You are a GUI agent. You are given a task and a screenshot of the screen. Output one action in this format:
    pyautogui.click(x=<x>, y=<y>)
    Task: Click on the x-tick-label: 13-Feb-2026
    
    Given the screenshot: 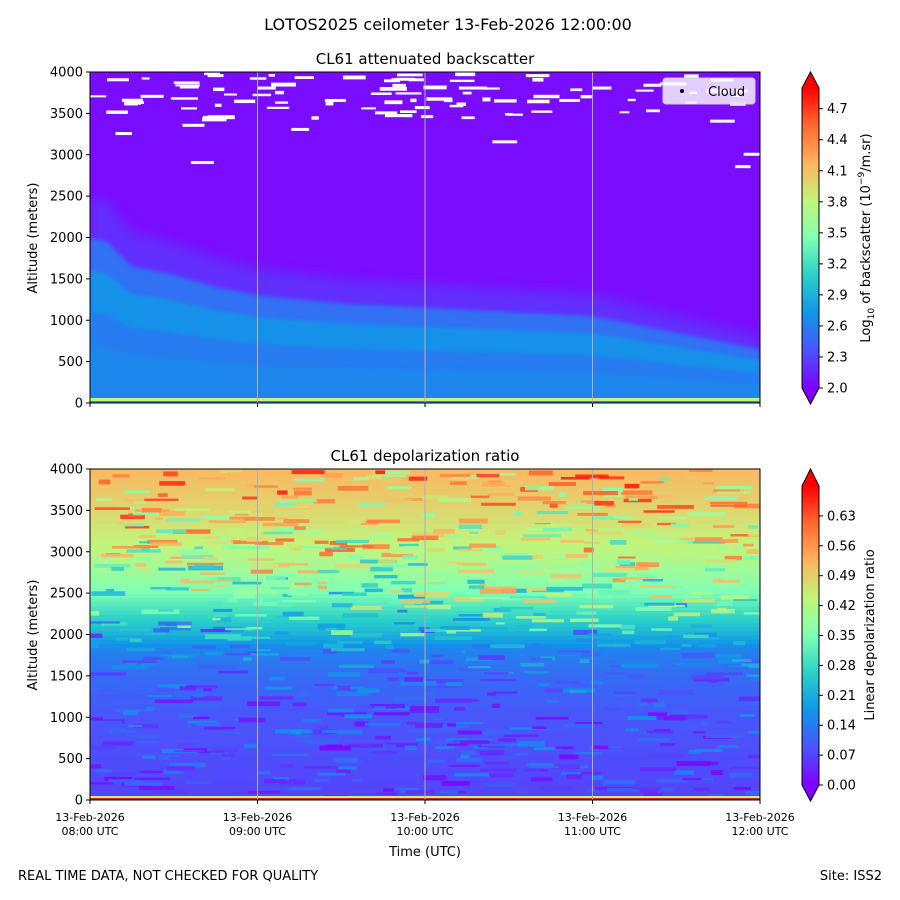 What is the action you would take?
    pyautogui.click(x=257, y=817)
    